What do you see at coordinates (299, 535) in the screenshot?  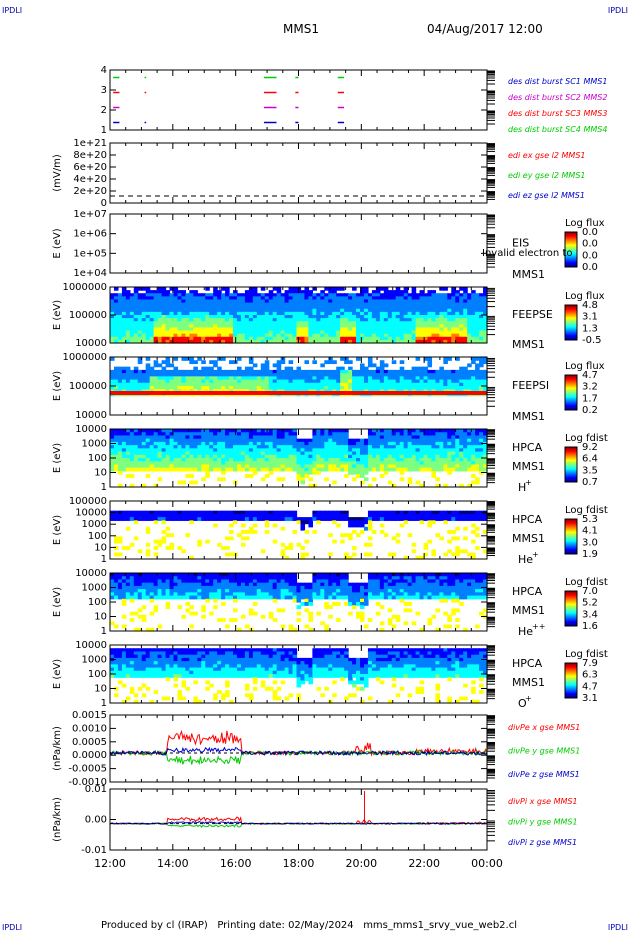 I see `hpca-he1-panel-spectrogram` at bounding box center [299, 535].